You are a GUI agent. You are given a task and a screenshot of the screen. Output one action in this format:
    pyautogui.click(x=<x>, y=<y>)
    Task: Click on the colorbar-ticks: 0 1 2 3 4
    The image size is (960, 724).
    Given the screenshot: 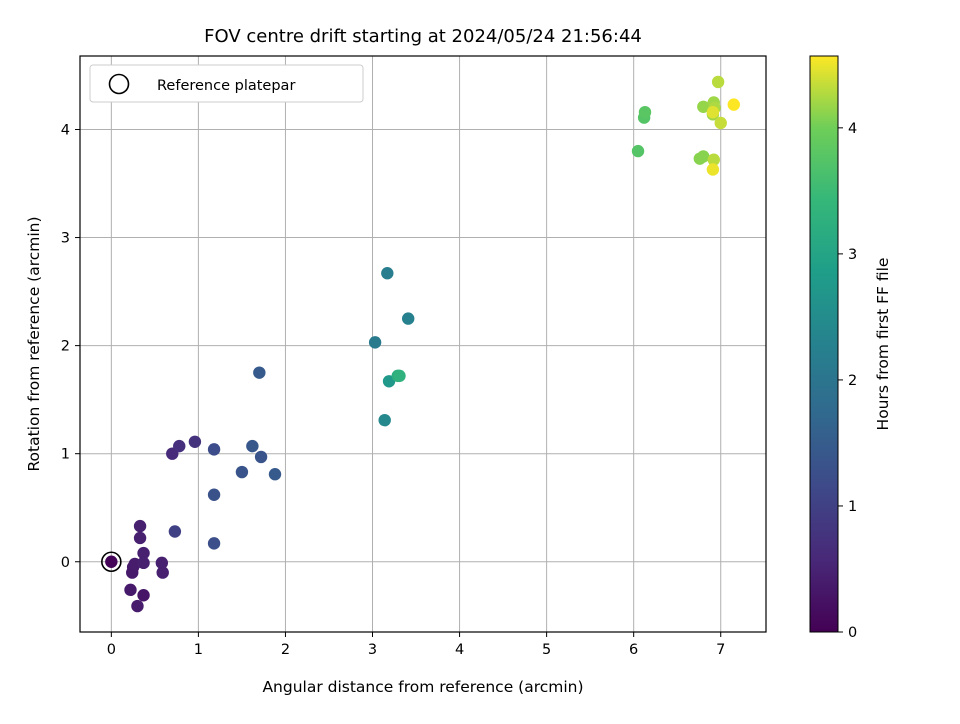 What is the action you would take?
    pyautogui.click(x=847, y=381)
    